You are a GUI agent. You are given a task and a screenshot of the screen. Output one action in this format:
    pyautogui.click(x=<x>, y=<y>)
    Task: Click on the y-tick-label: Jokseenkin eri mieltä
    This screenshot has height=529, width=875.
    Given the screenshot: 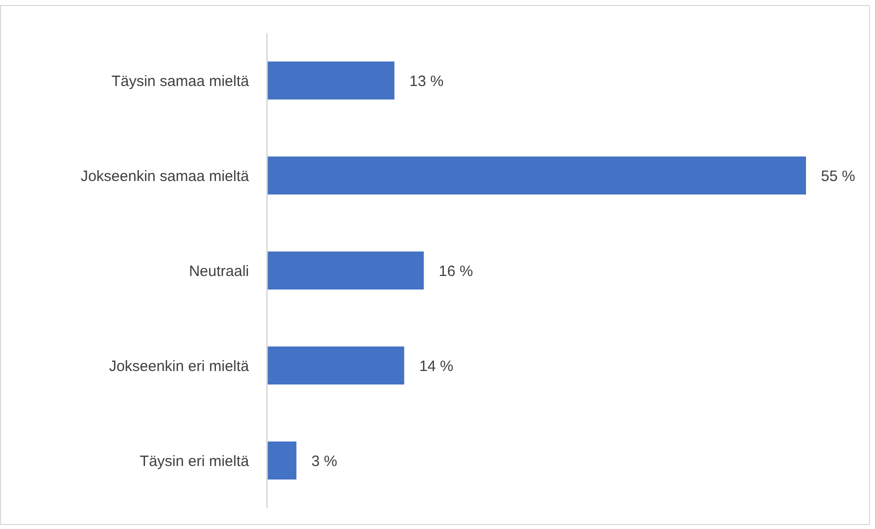 What is the action you would take?
    pyautogui.click(x=179, y=366)
    